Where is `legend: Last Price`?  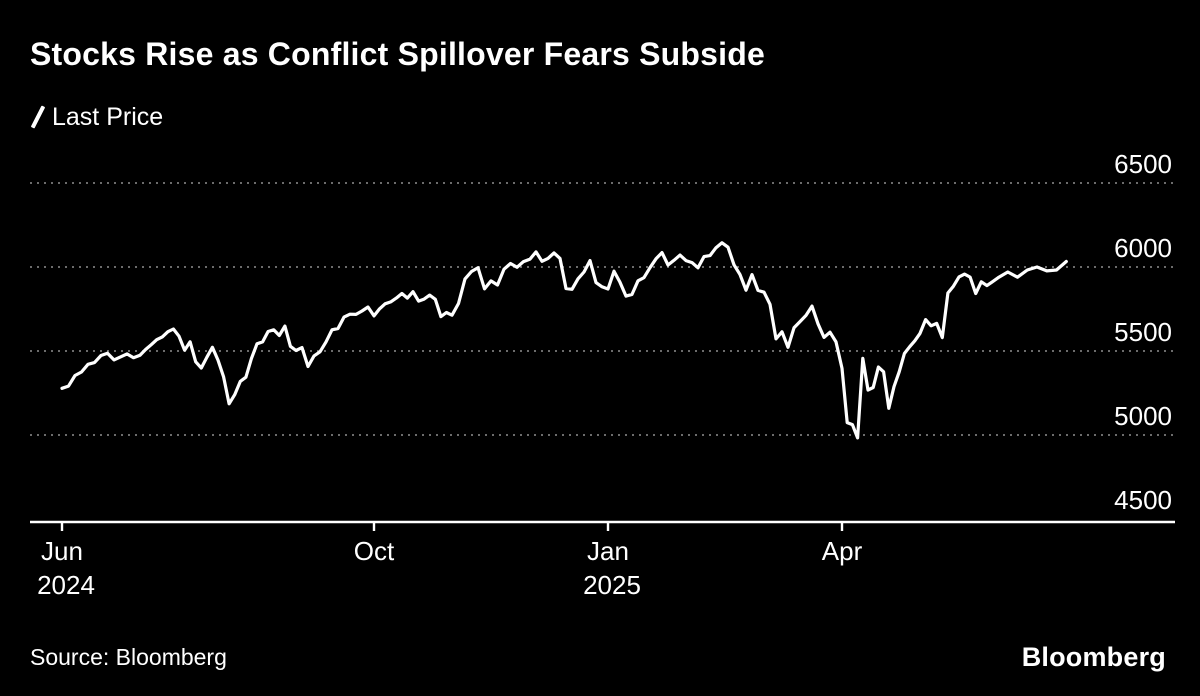
legend: Last Price is located at coordinates (96, 117).